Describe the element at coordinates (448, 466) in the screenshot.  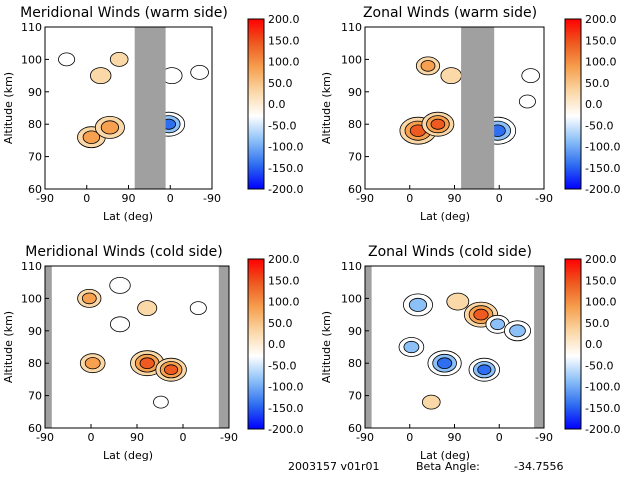
I see `footer-beta-label: Beta Angle:` at that location.